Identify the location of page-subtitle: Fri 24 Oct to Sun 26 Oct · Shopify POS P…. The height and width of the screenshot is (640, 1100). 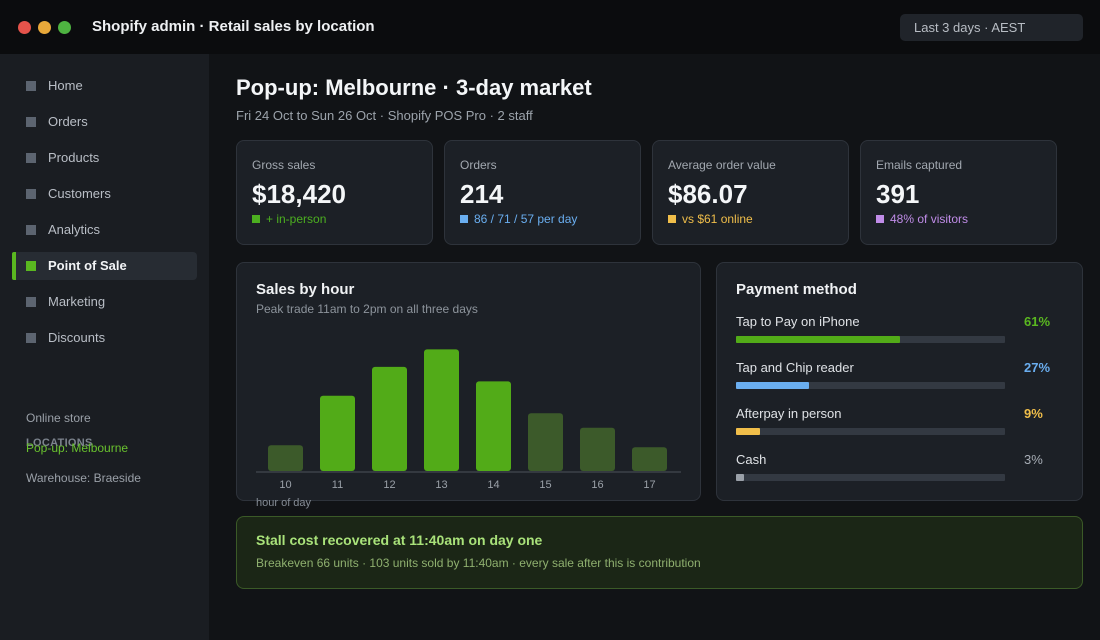
(384, 115).